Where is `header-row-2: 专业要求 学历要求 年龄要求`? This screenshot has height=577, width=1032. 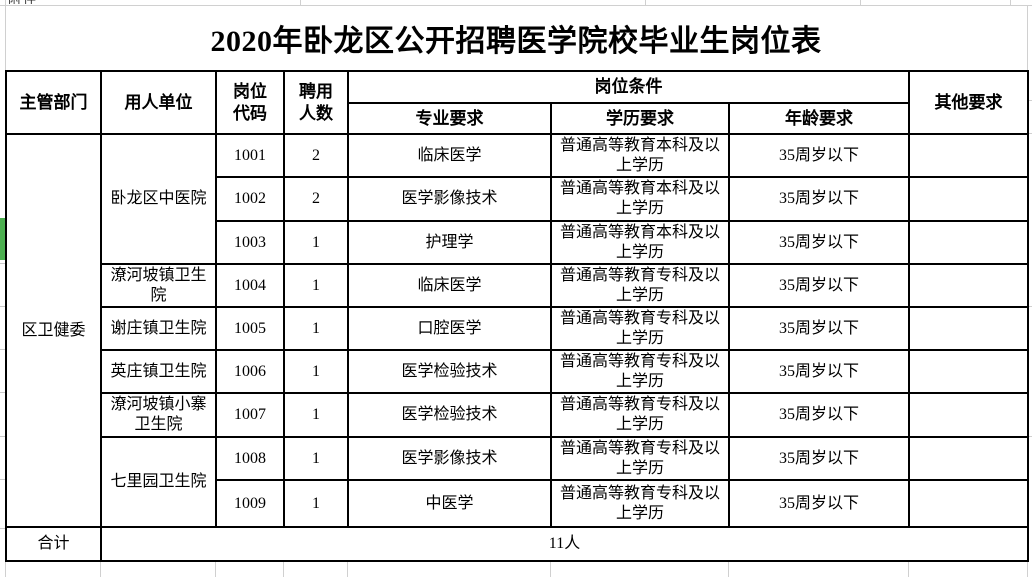 header-row-2: 专业要求 学历要求 年龄要求 is located at coordinates (517, 118).